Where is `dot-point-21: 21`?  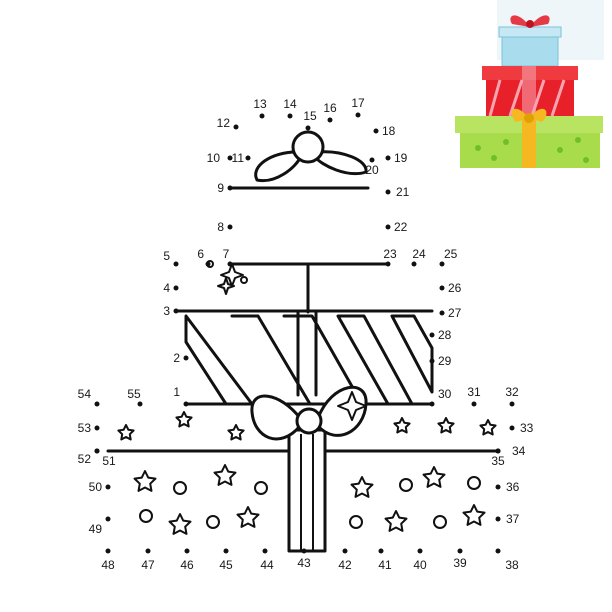
dot-point-21: 21 is located at coordinates (397, 192).